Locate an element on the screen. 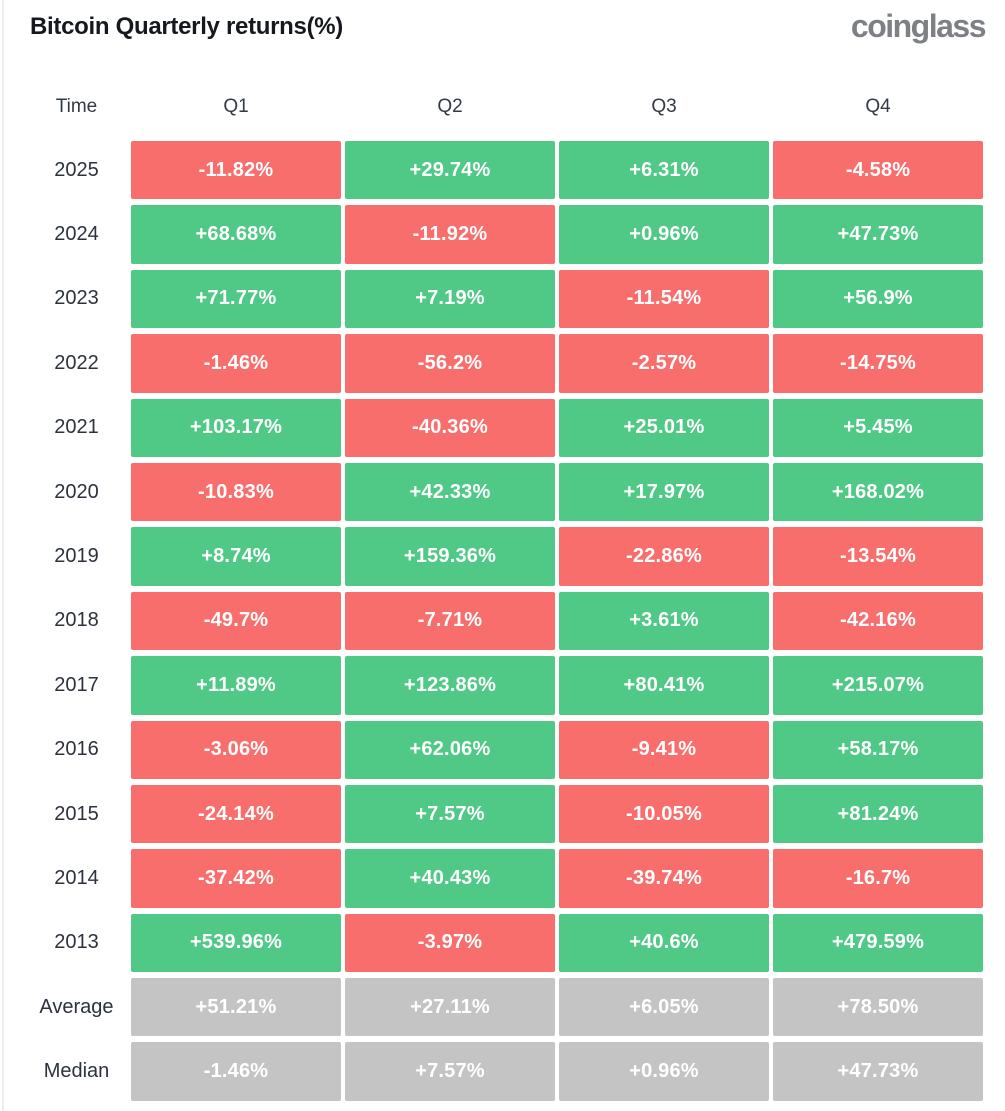 This screenshot has width=1005, height=1111. return-cell-average-q2: +27.11% is located at coordinates (450, 1007).